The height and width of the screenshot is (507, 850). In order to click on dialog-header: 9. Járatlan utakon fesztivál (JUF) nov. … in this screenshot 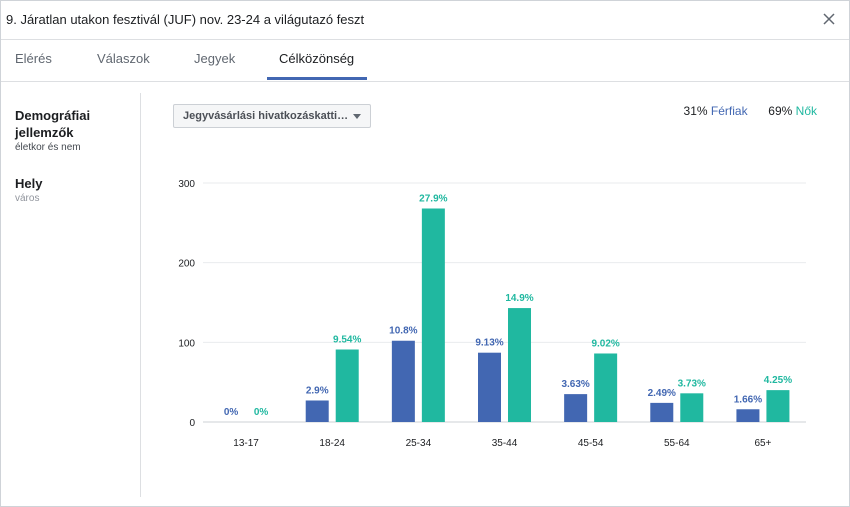, I will do `click(425, 20)`.